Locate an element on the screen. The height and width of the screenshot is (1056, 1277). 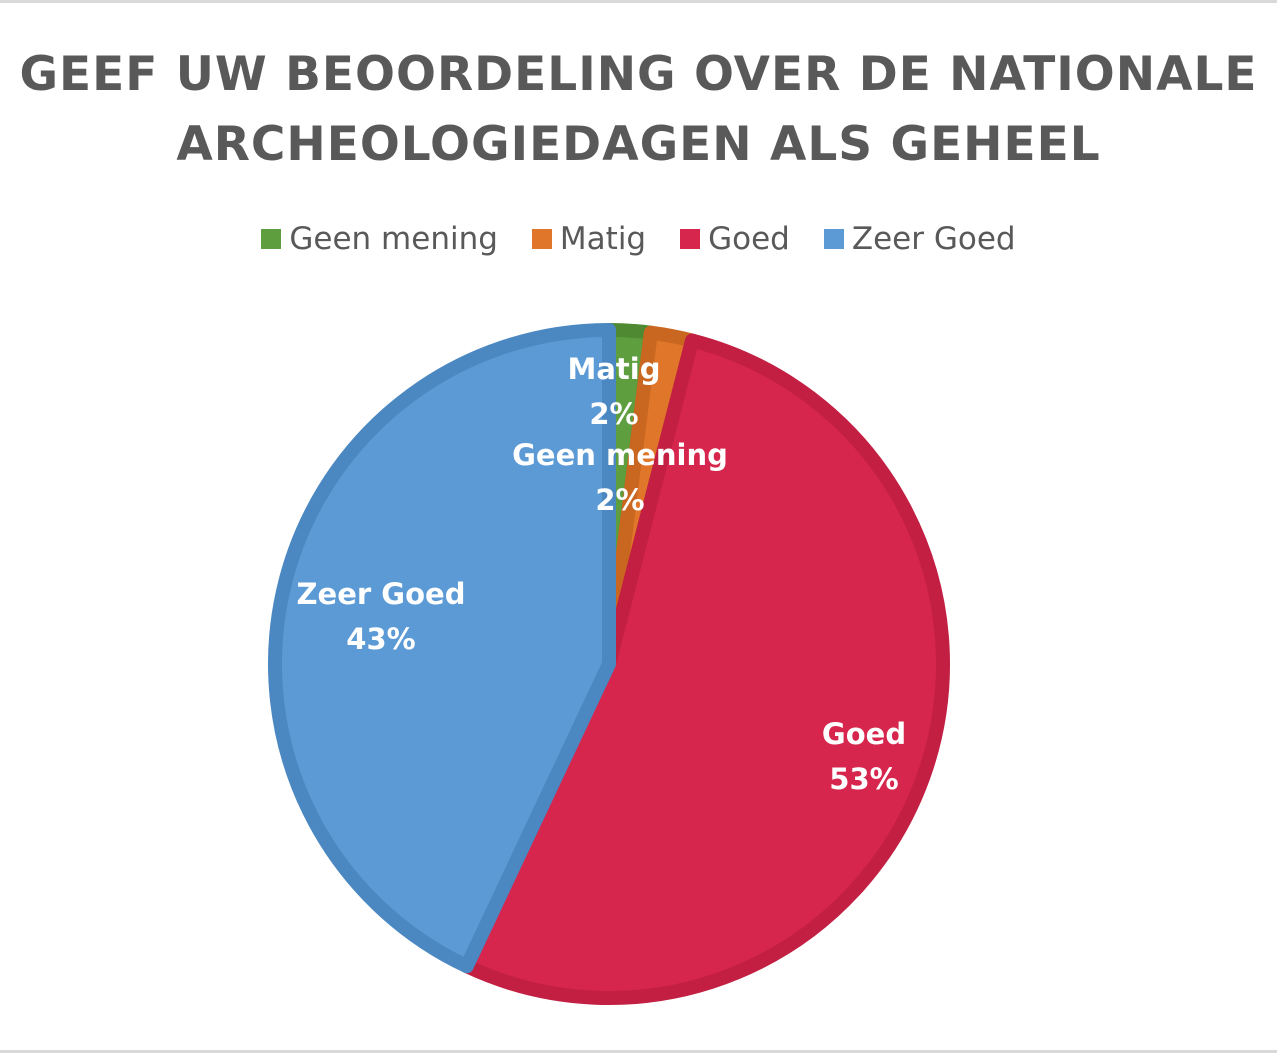
legend-item-geen-mening: Geen mening is located at coordinates (379, 239).